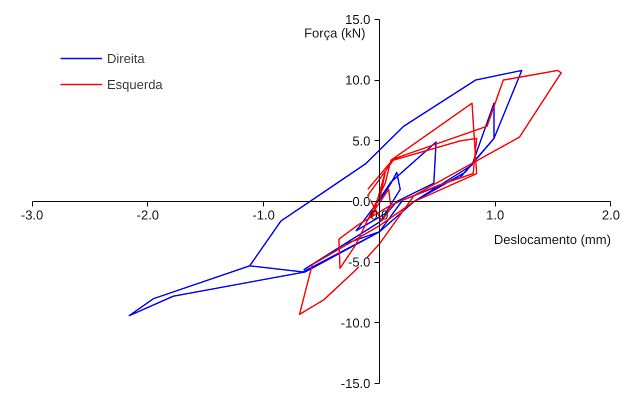  Describe the element at coordinates (611, 215) in the screenshot. I see `x-tick-label: 2.0` at that location.